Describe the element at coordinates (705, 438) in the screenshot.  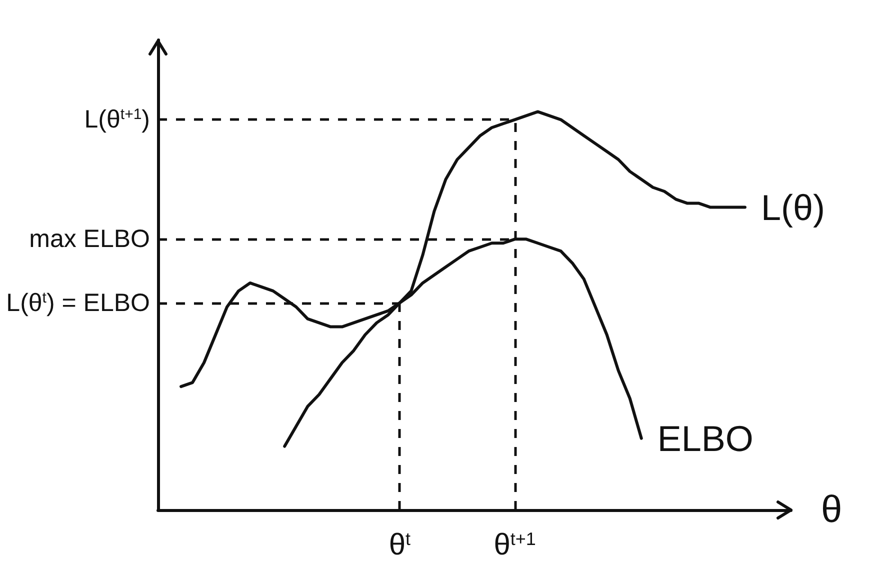
I see `series-label: ELBO` at that location.